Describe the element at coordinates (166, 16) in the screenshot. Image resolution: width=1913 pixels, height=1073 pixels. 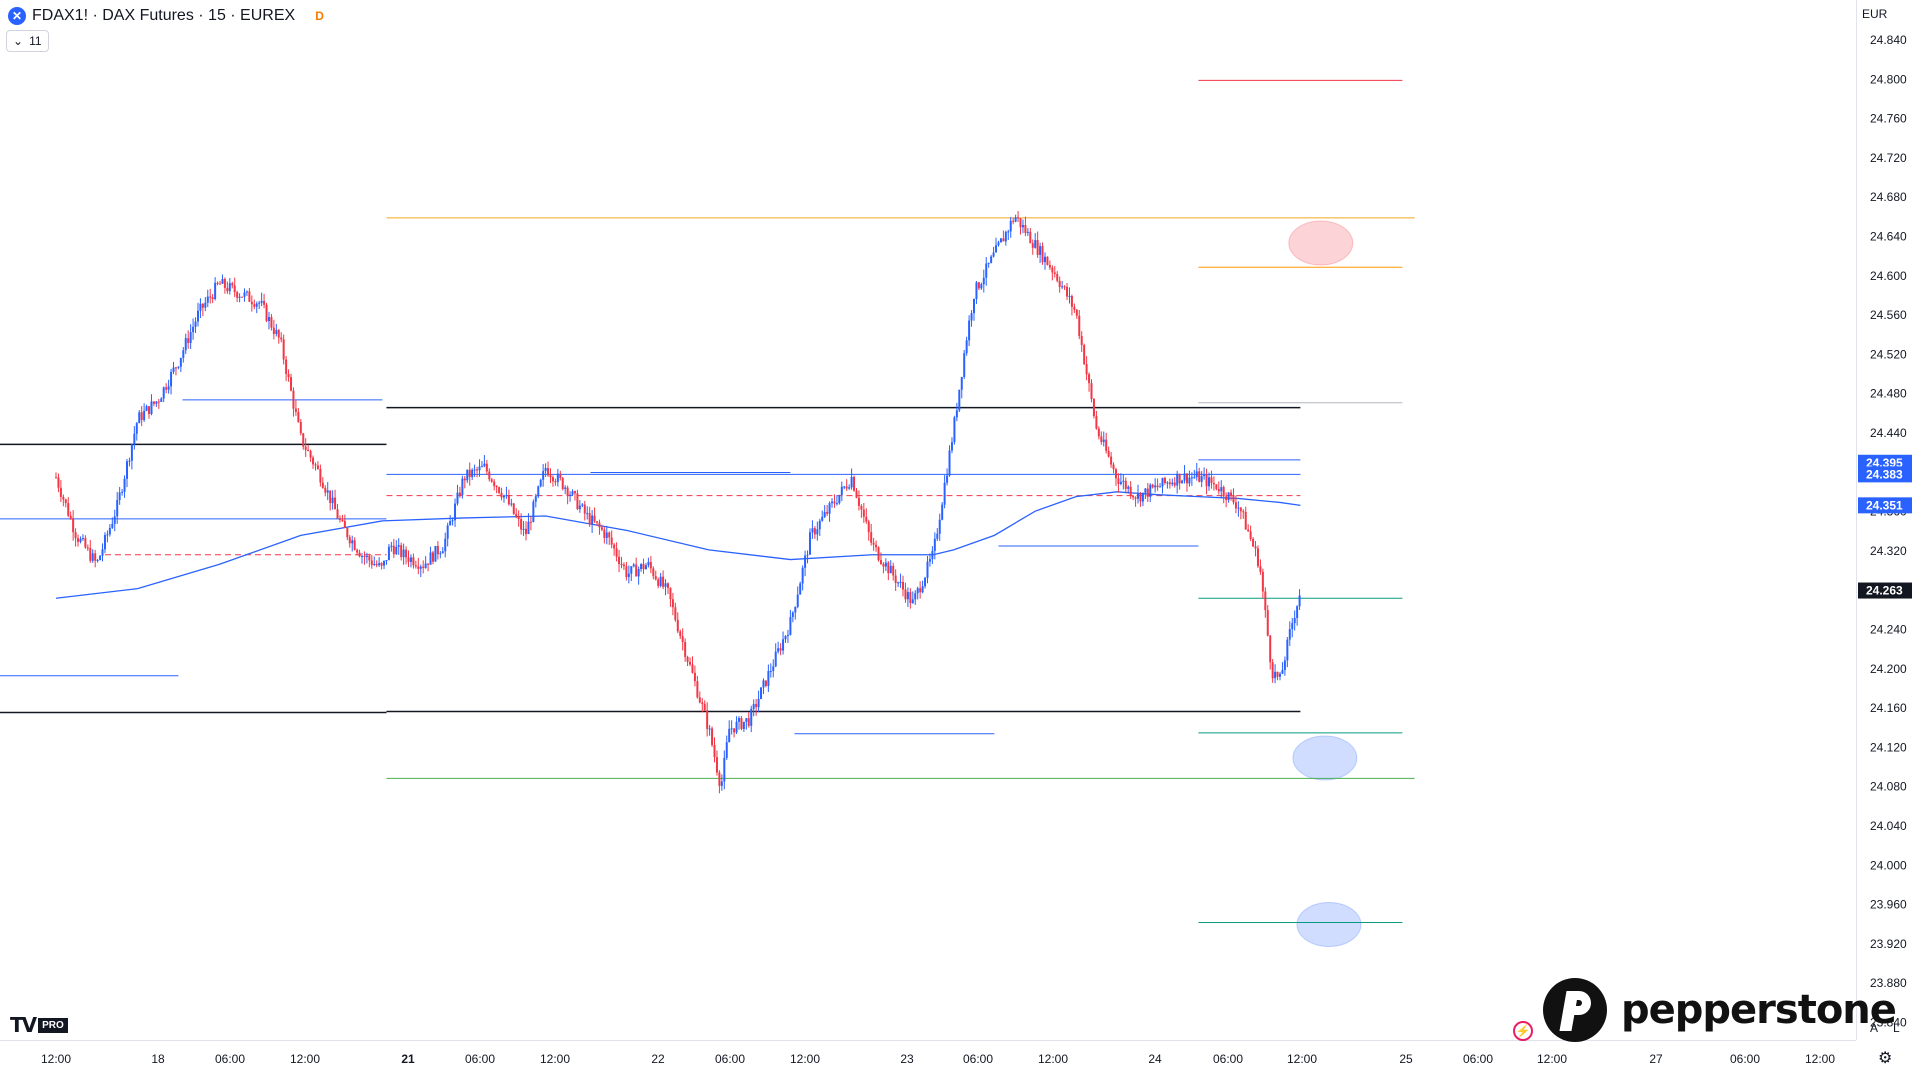
I see `symbol-legend: ✕ FDAX1! · DAX Futures · 15 · EUREX D` at that location.